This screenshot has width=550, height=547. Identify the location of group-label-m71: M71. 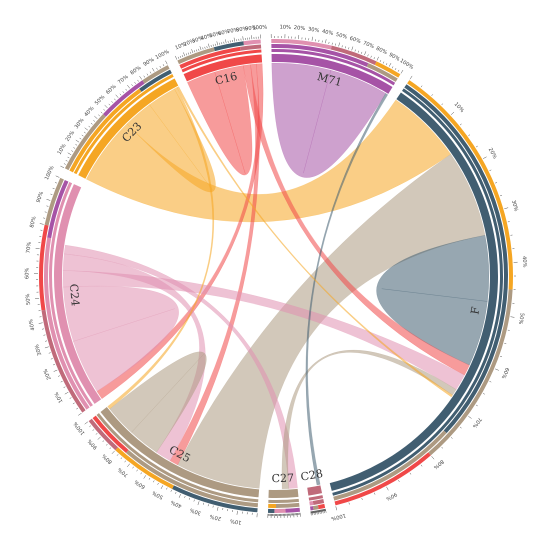
(330, 79).